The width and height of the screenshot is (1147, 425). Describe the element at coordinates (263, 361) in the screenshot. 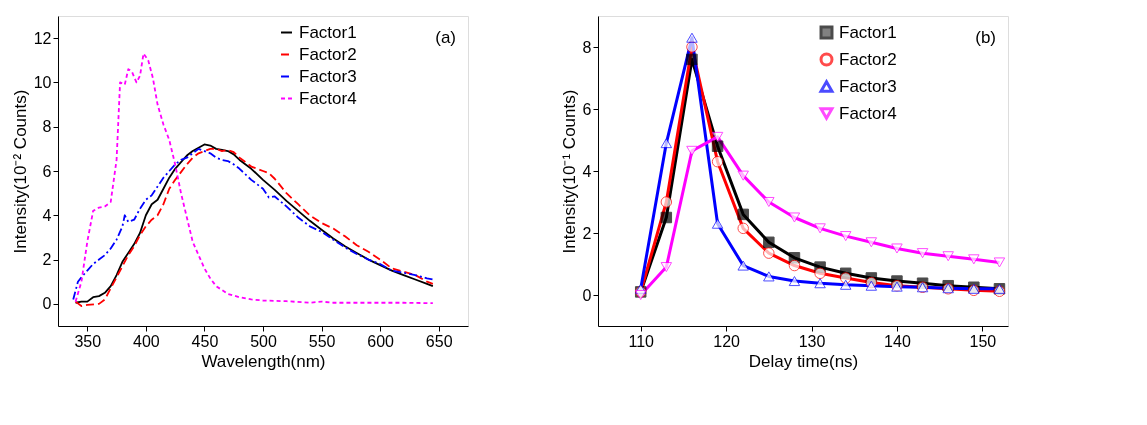

I see `x-axis-title: Wavelength(nm)` at that location.